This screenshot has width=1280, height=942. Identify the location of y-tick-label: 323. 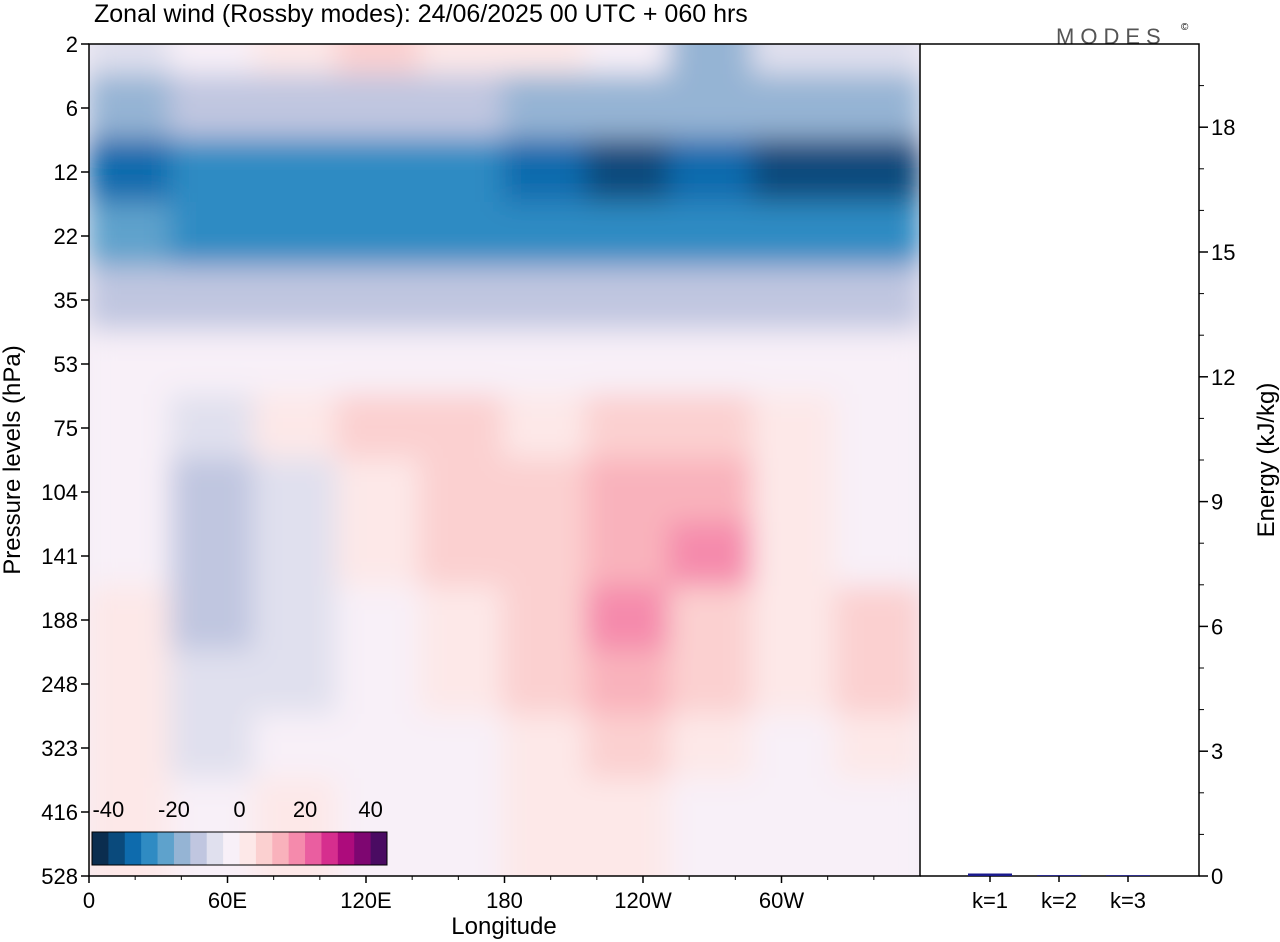
(59, 748).